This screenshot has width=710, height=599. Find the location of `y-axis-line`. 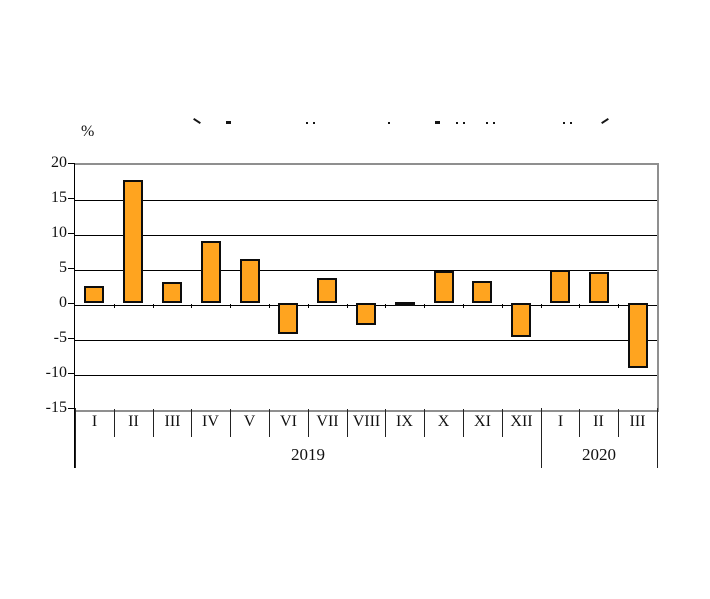

y-axis-line is located at coordinates (74, 315).